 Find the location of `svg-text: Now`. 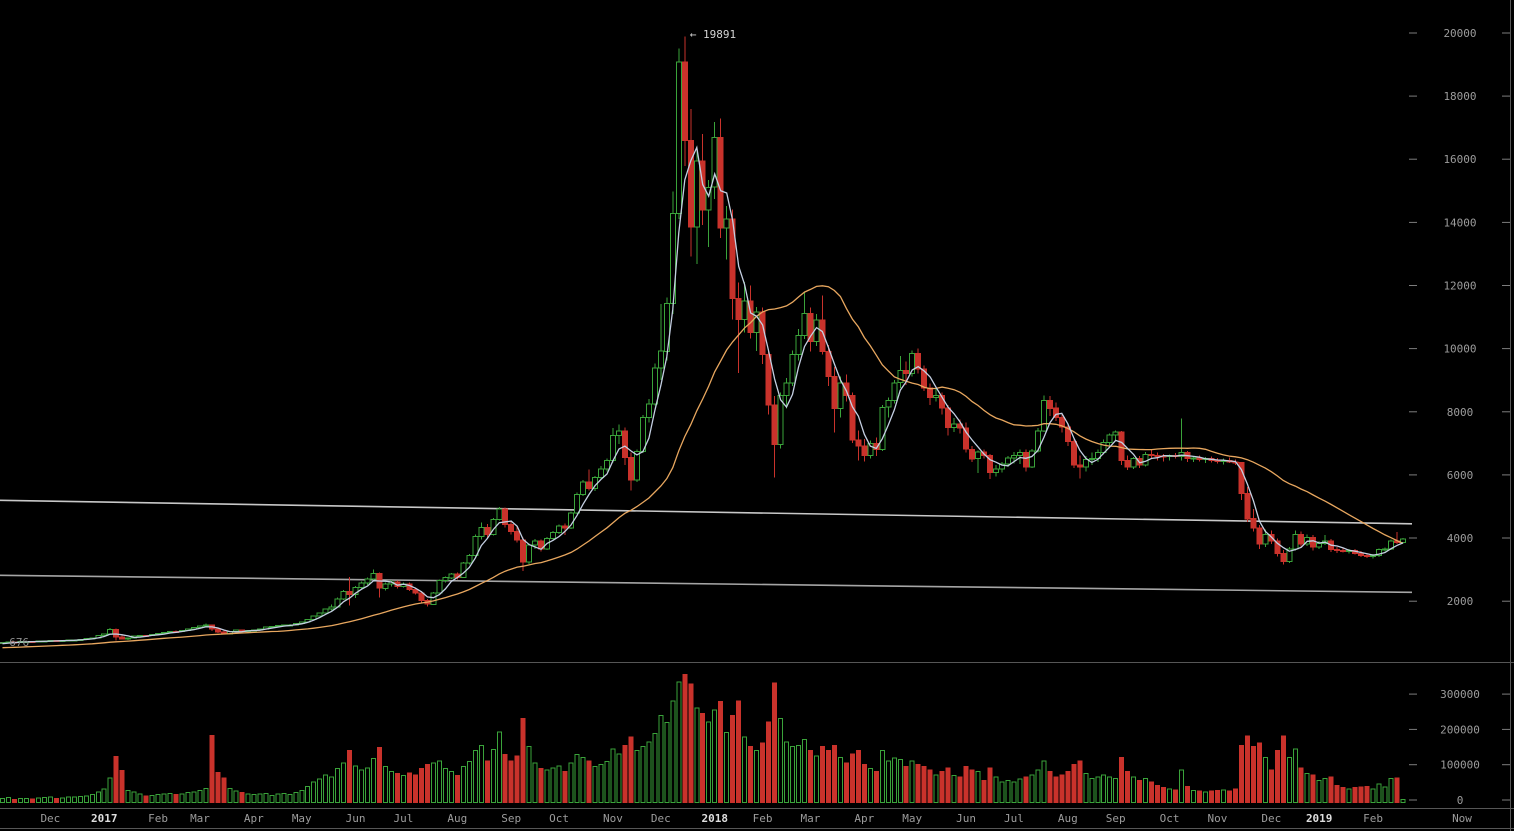

svg-text: Now is located at coordinates (1462, 818).